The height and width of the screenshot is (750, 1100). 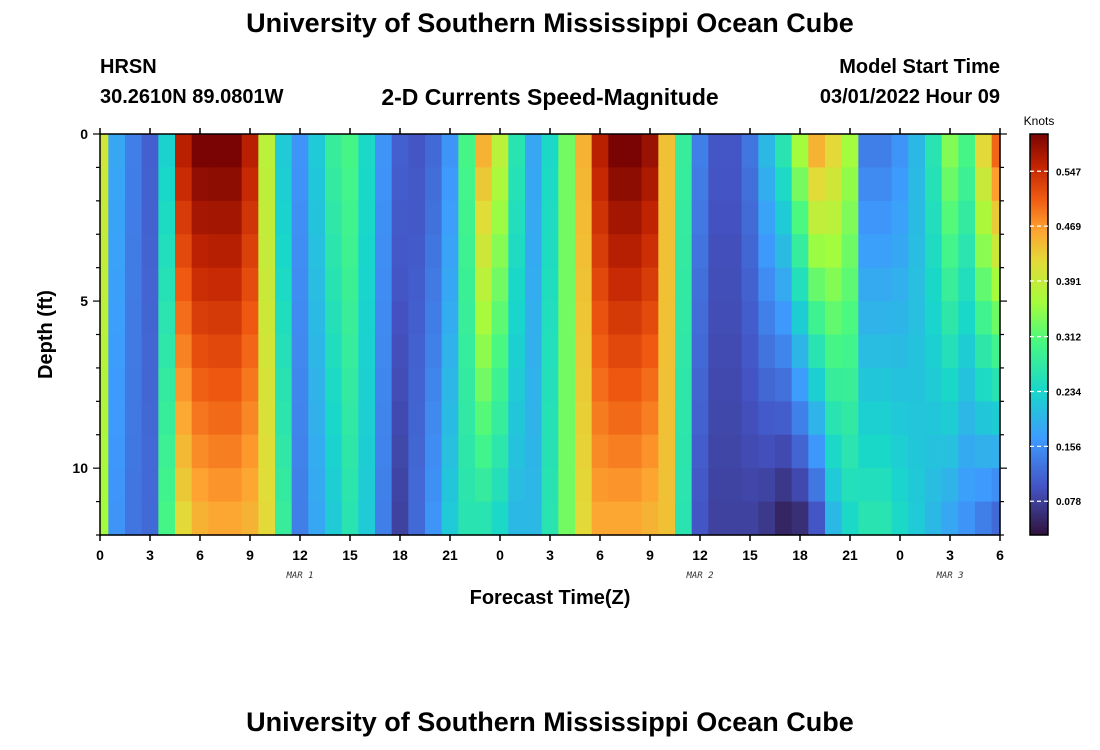 I want to click on colorbar-tick-label: 0.391, so click(x=1068, y=282).